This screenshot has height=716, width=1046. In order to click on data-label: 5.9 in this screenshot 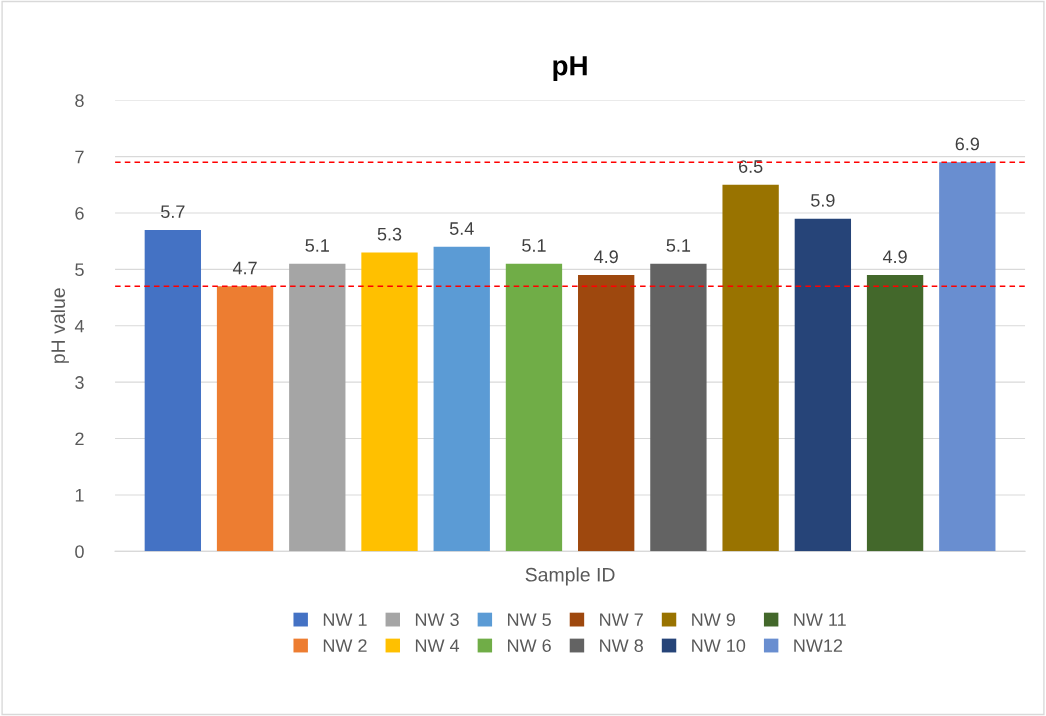, I will do `click(823, 200)`.